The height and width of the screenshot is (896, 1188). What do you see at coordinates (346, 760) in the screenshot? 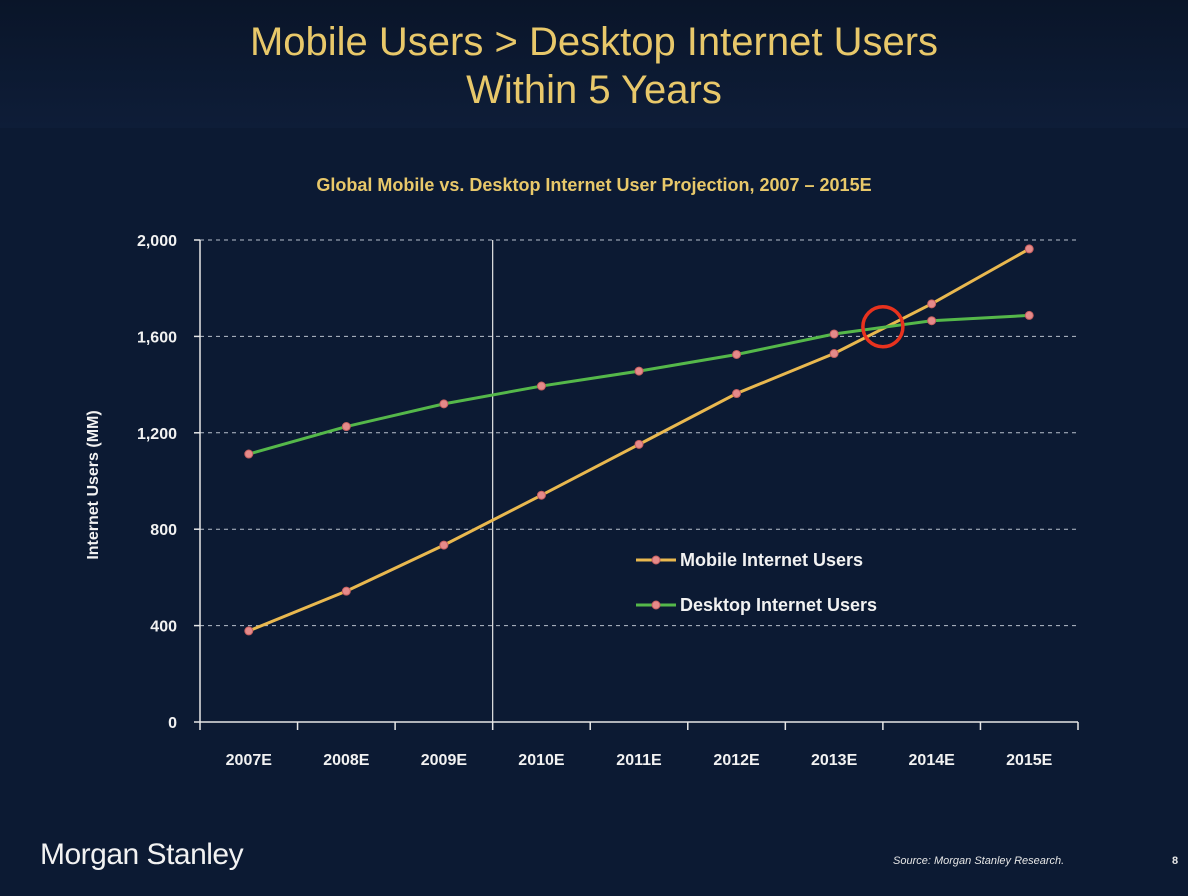
I see `x-tick-label: 2008E` at bounding box center [346, 760].